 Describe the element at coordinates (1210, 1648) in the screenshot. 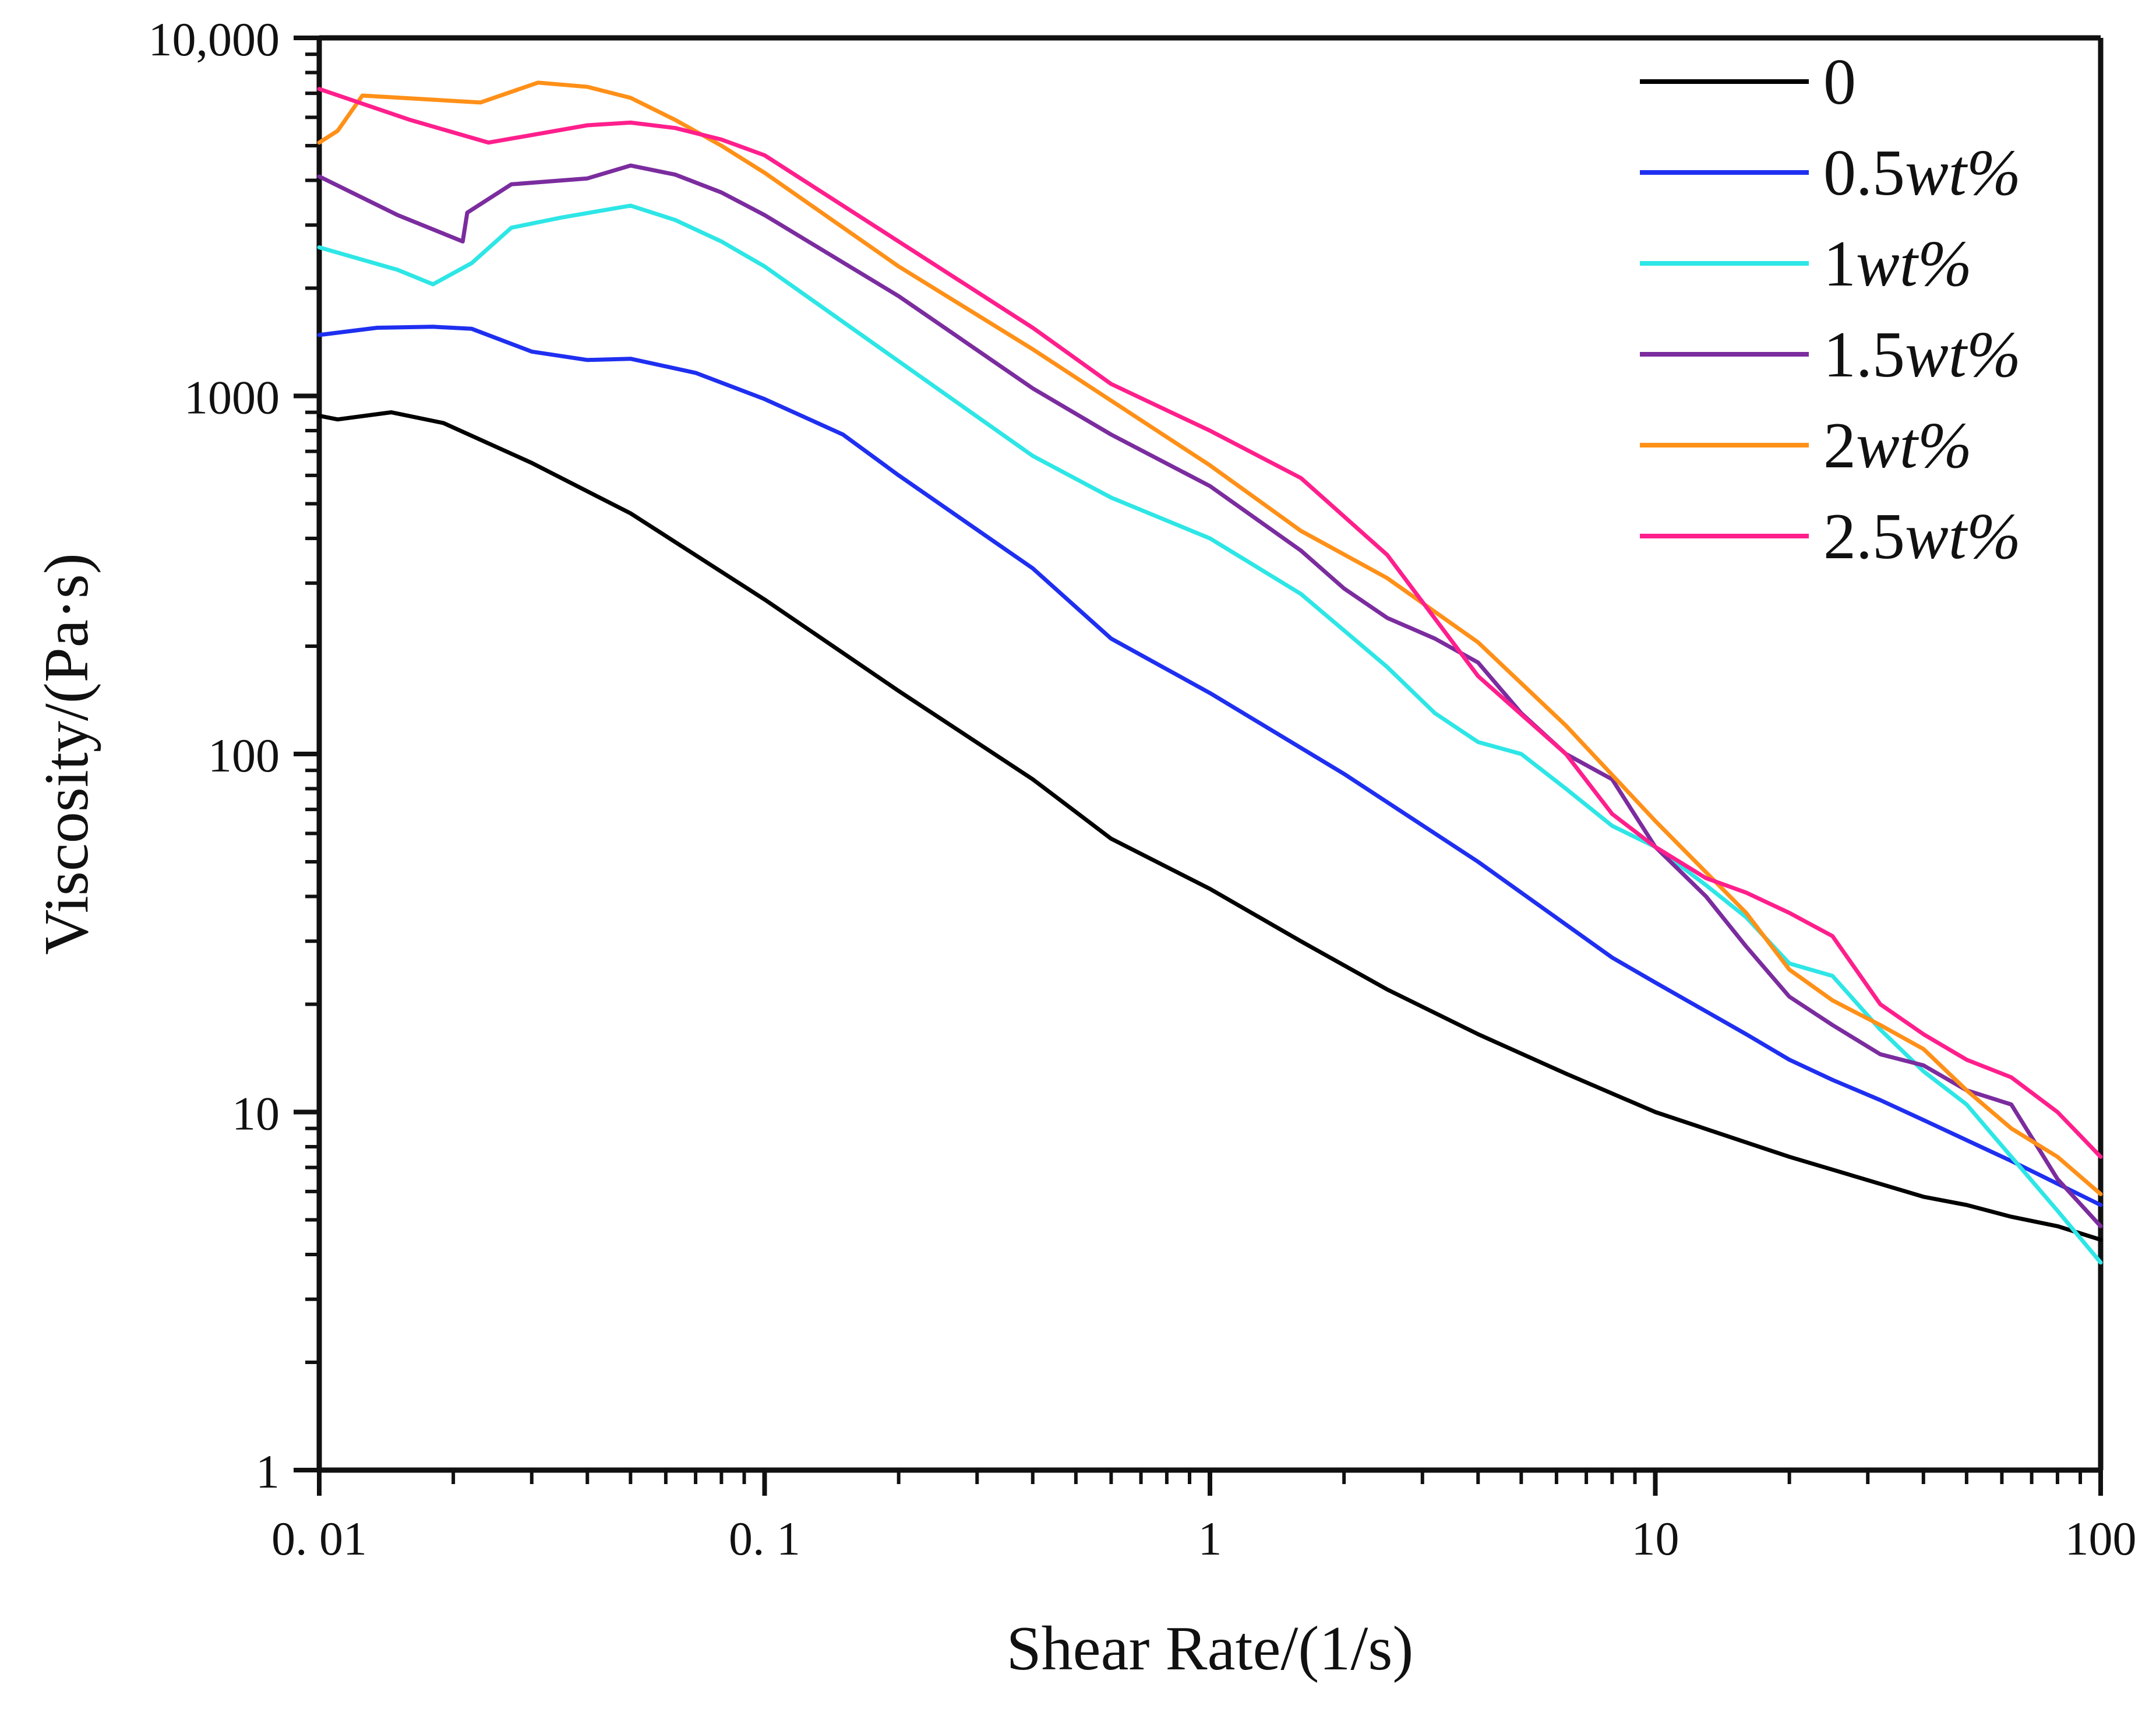

I see `x-axis-title: Shear Rate/(1/s)` at that location.